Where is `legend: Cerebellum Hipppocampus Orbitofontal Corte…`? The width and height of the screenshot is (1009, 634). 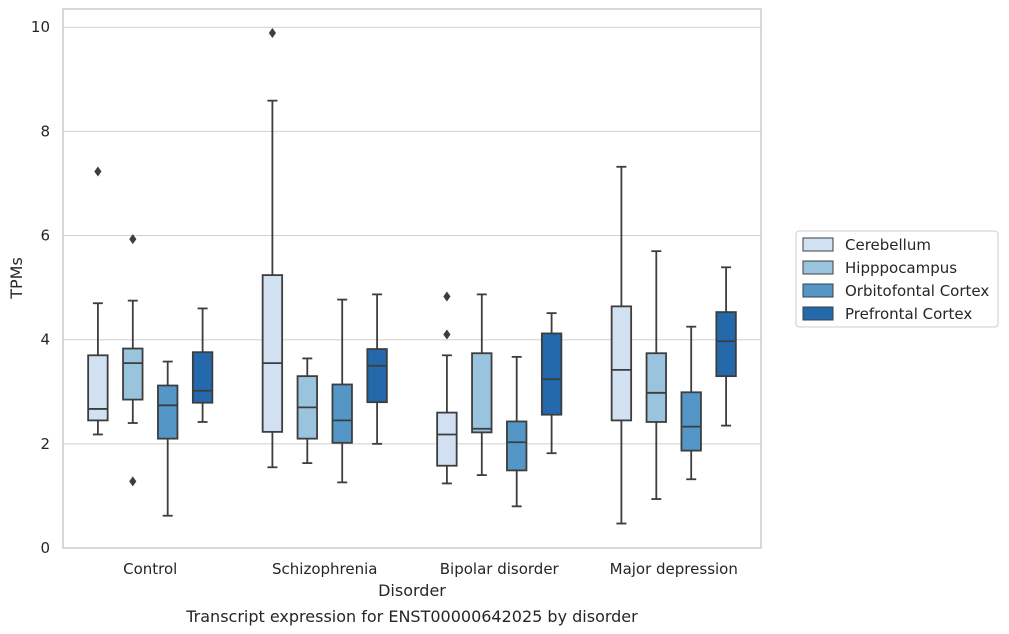 legend: Cerebellum Hipppocampus Orbitofontal Corte… is located at coordinates (897, 279).